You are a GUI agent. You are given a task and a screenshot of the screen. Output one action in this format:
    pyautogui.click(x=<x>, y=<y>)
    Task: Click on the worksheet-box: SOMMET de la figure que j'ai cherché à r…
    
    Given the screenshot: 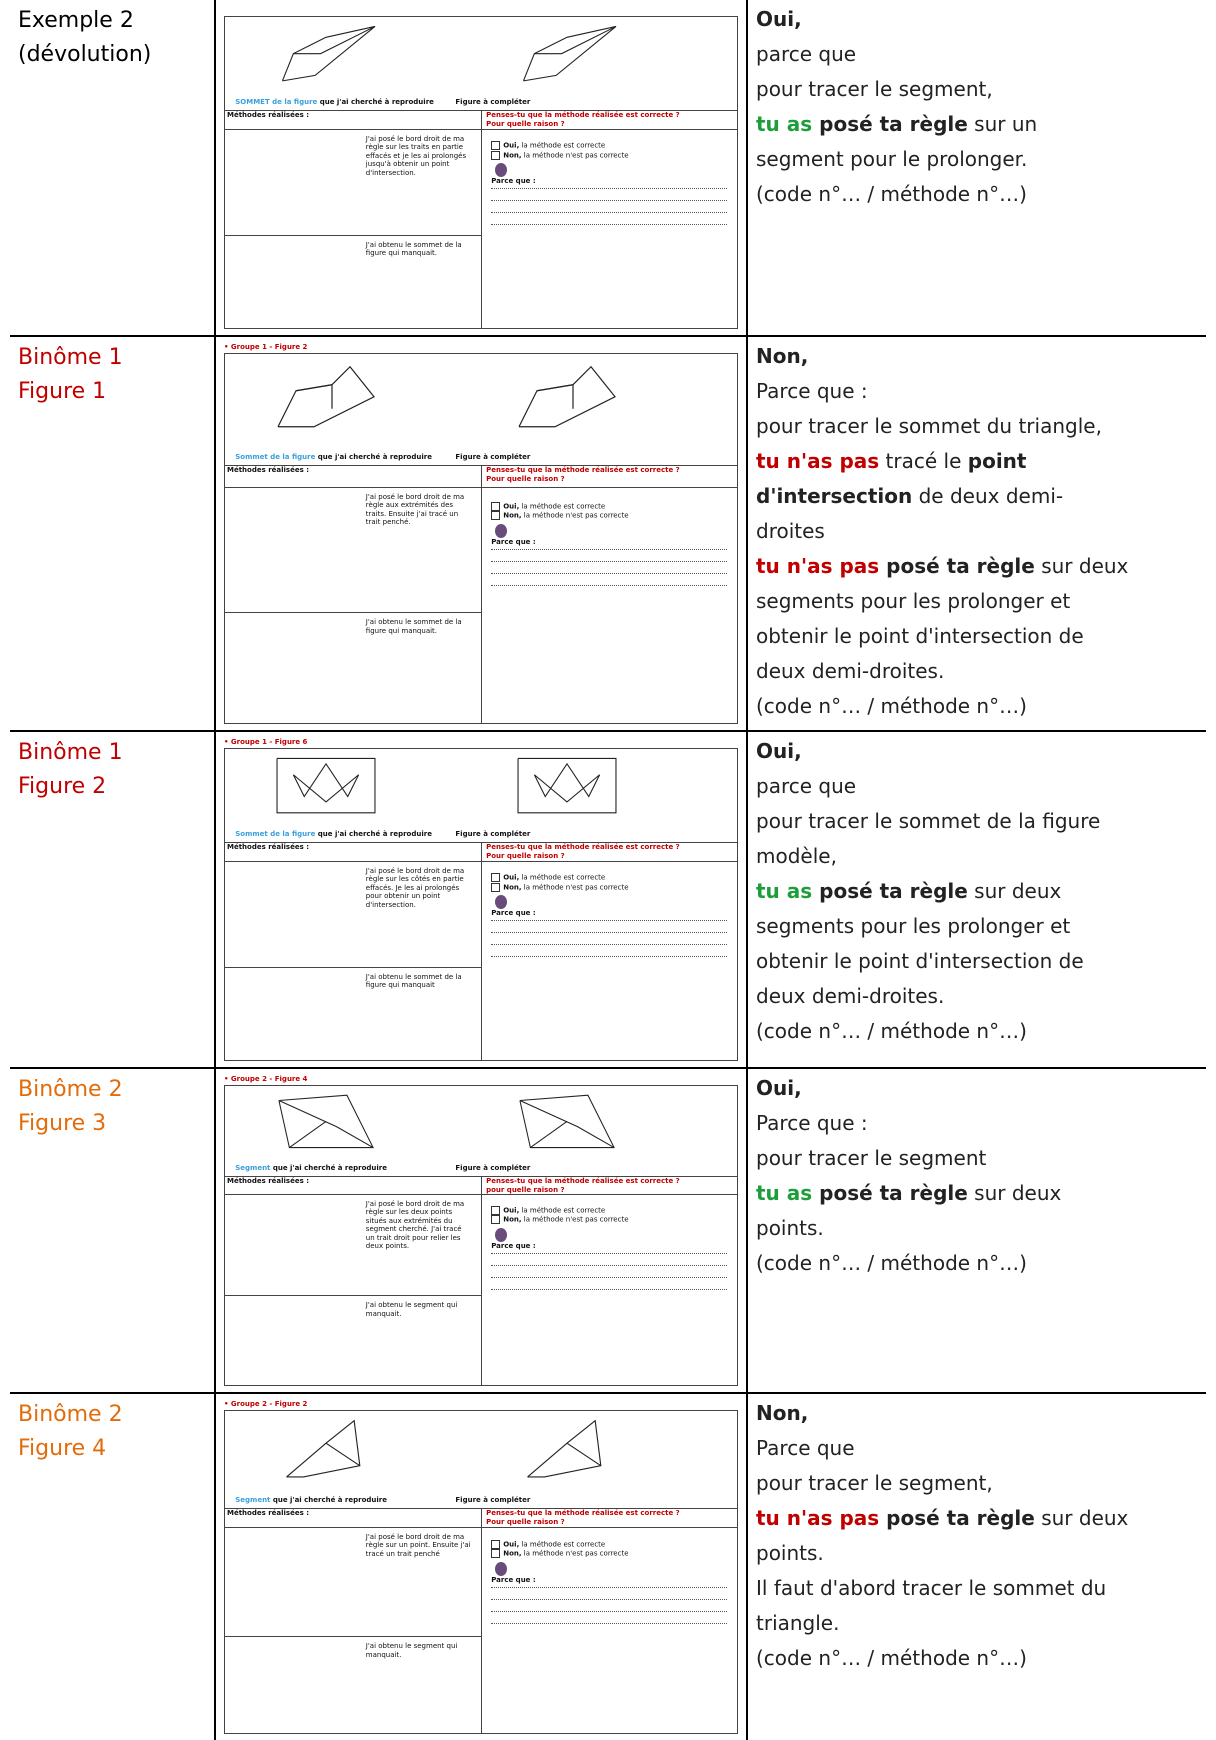 What is the action you would take?
    pyautogui.click(x=481, y=172)
    